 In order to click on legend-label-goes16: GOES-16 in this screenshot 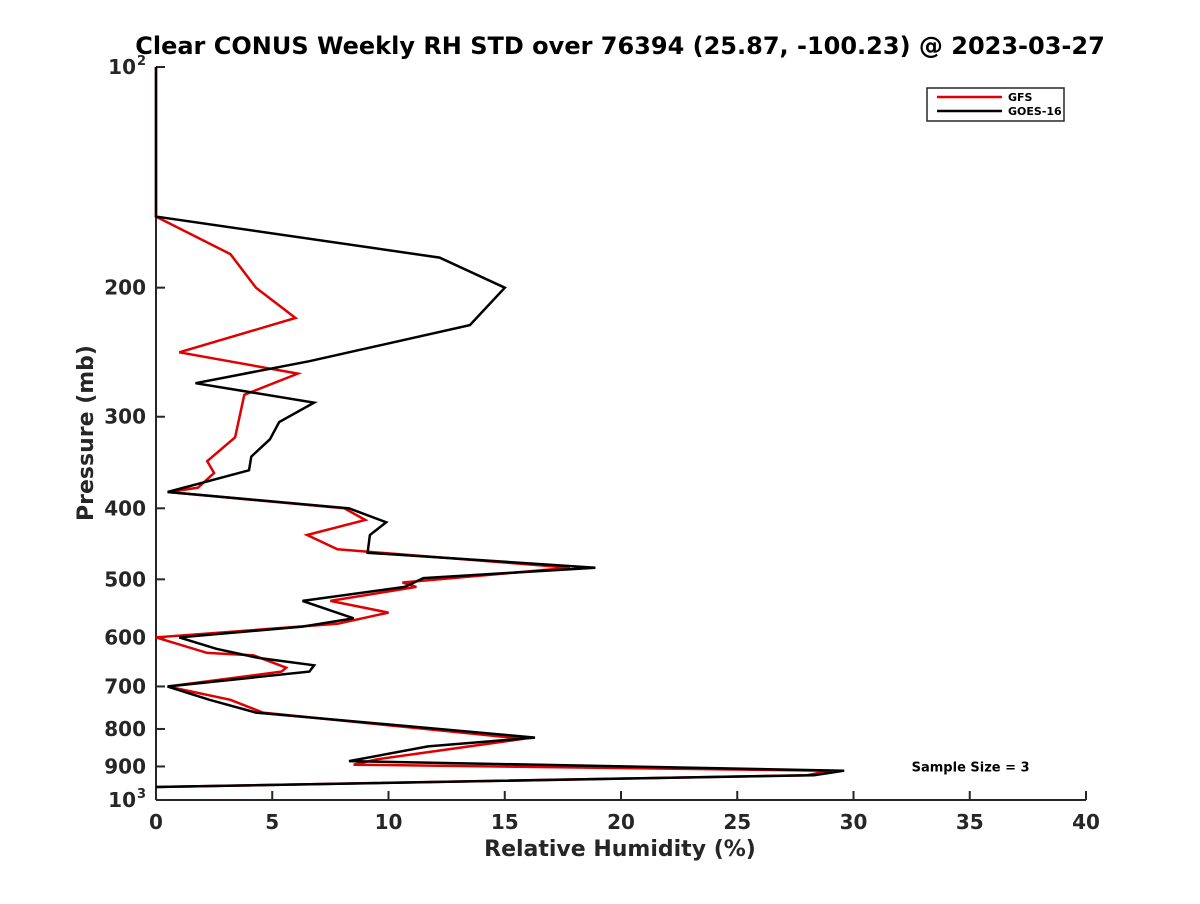, I will do `click(1035, 111)`.